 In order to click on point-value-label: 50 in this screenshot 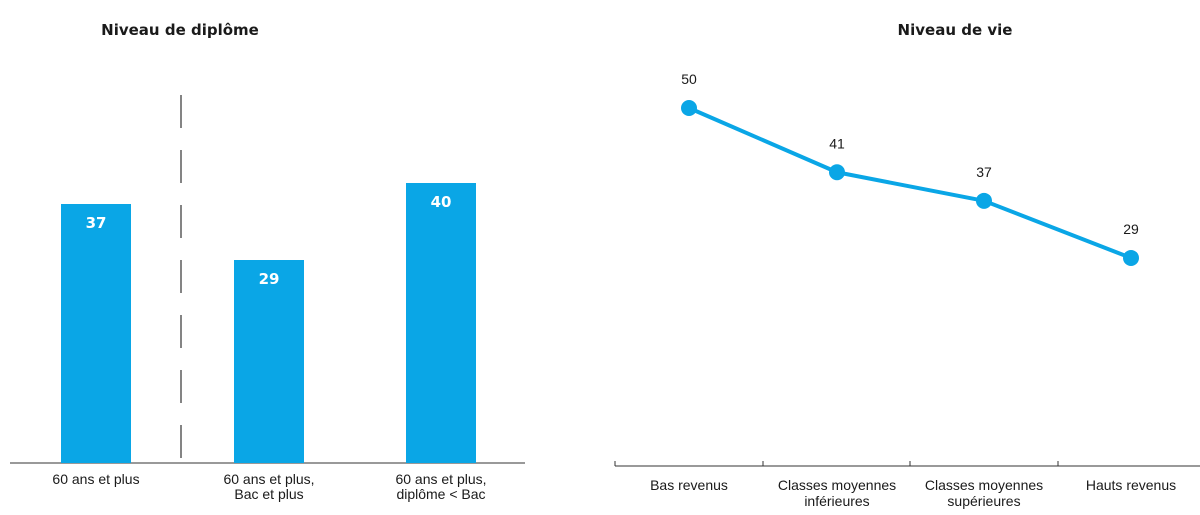, I will do `click(689, 79)`.